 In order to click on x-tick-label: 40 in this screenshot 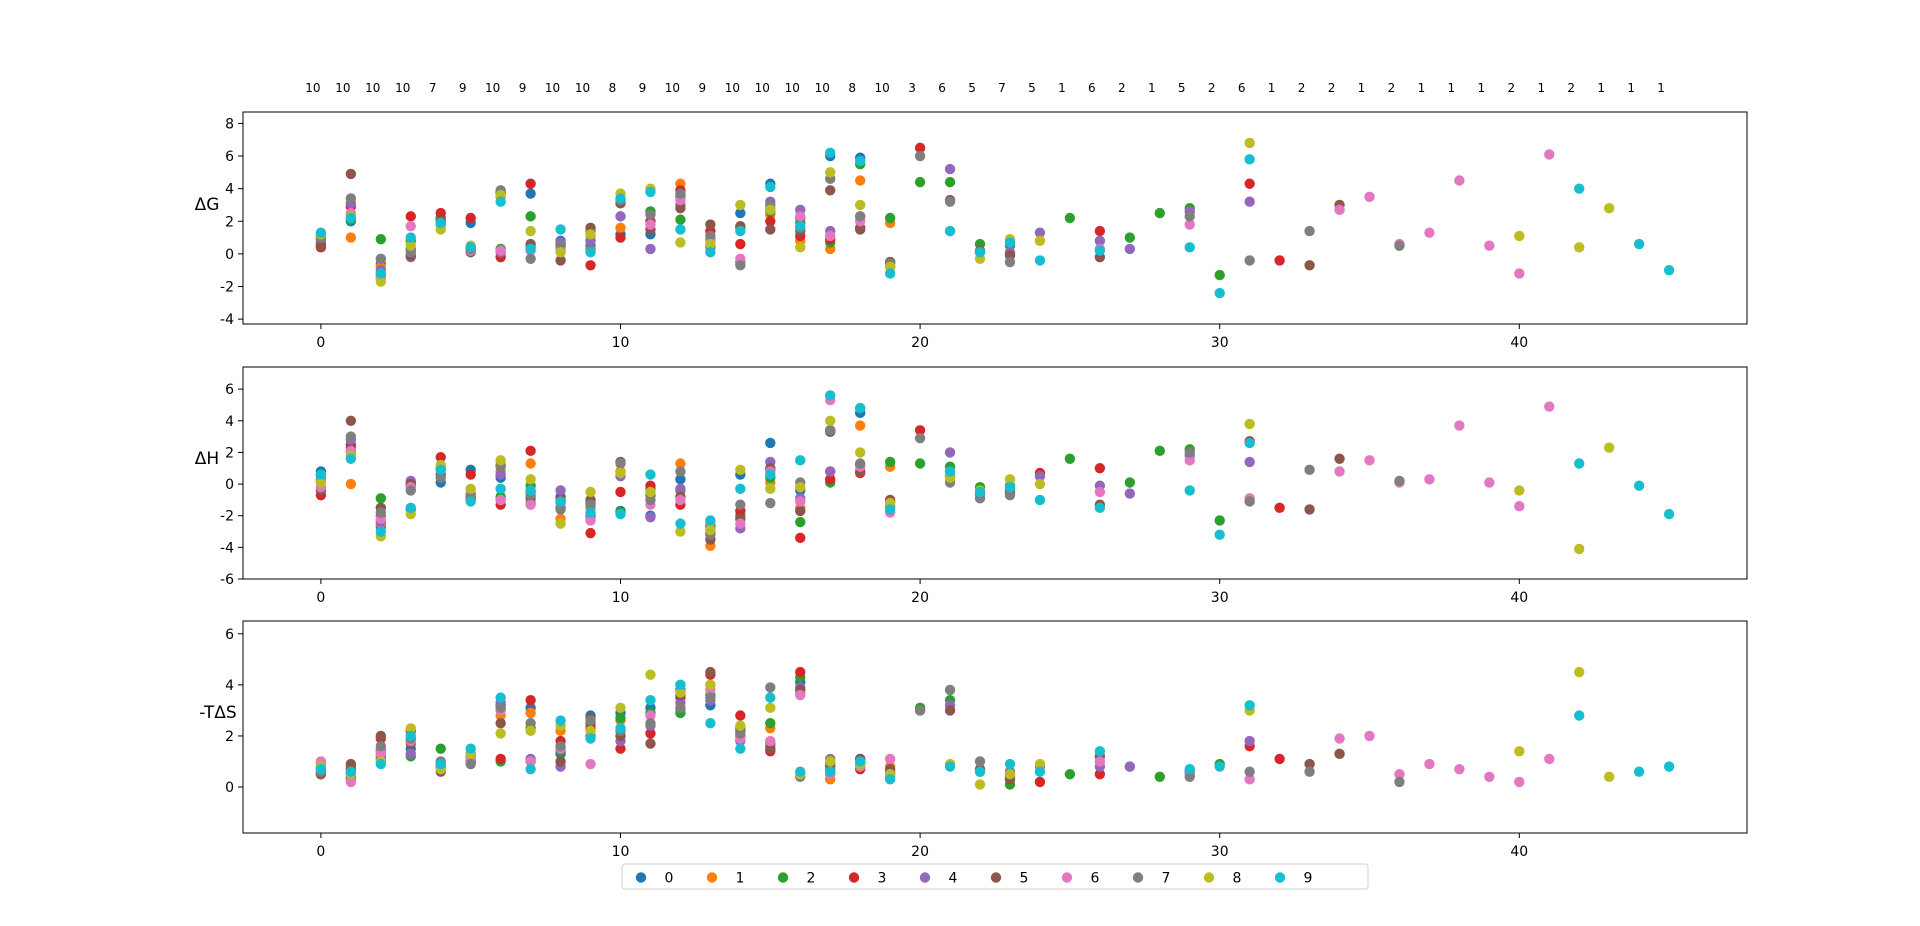, I will do `click(1519, 852)`.